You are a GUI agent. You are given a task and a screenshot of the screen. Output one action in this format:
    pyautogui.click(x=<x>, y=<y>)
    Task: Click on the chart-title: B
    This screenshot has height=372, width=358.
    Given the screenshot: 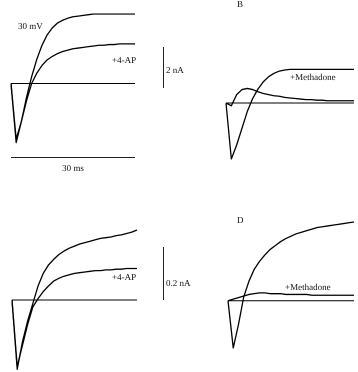 What is the action you would take?
    pyautogui.click(x=240, y=4)
    